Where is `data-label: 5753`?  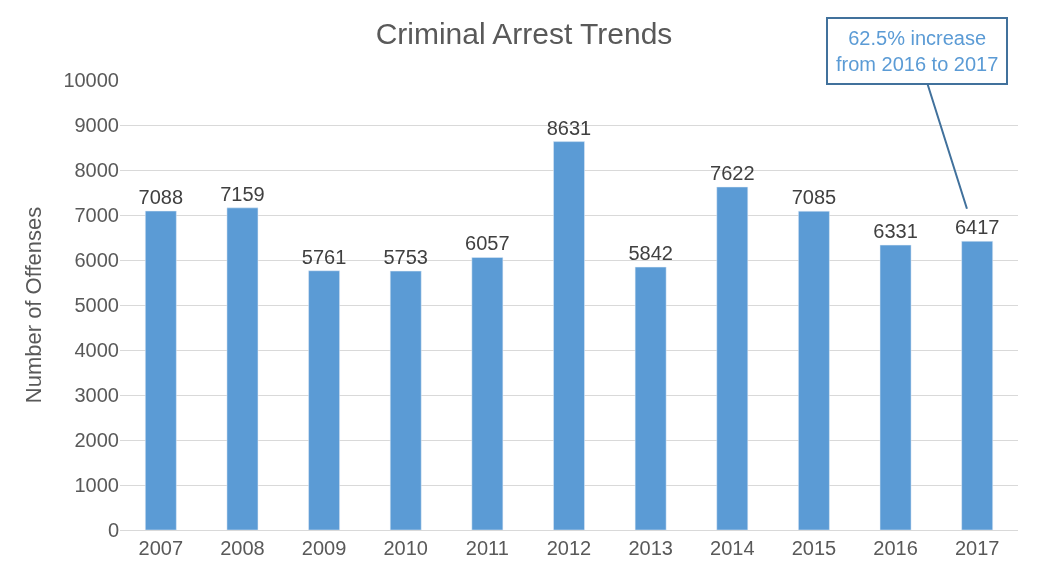 data-label: 5753 is located at coordinates (405, 257).